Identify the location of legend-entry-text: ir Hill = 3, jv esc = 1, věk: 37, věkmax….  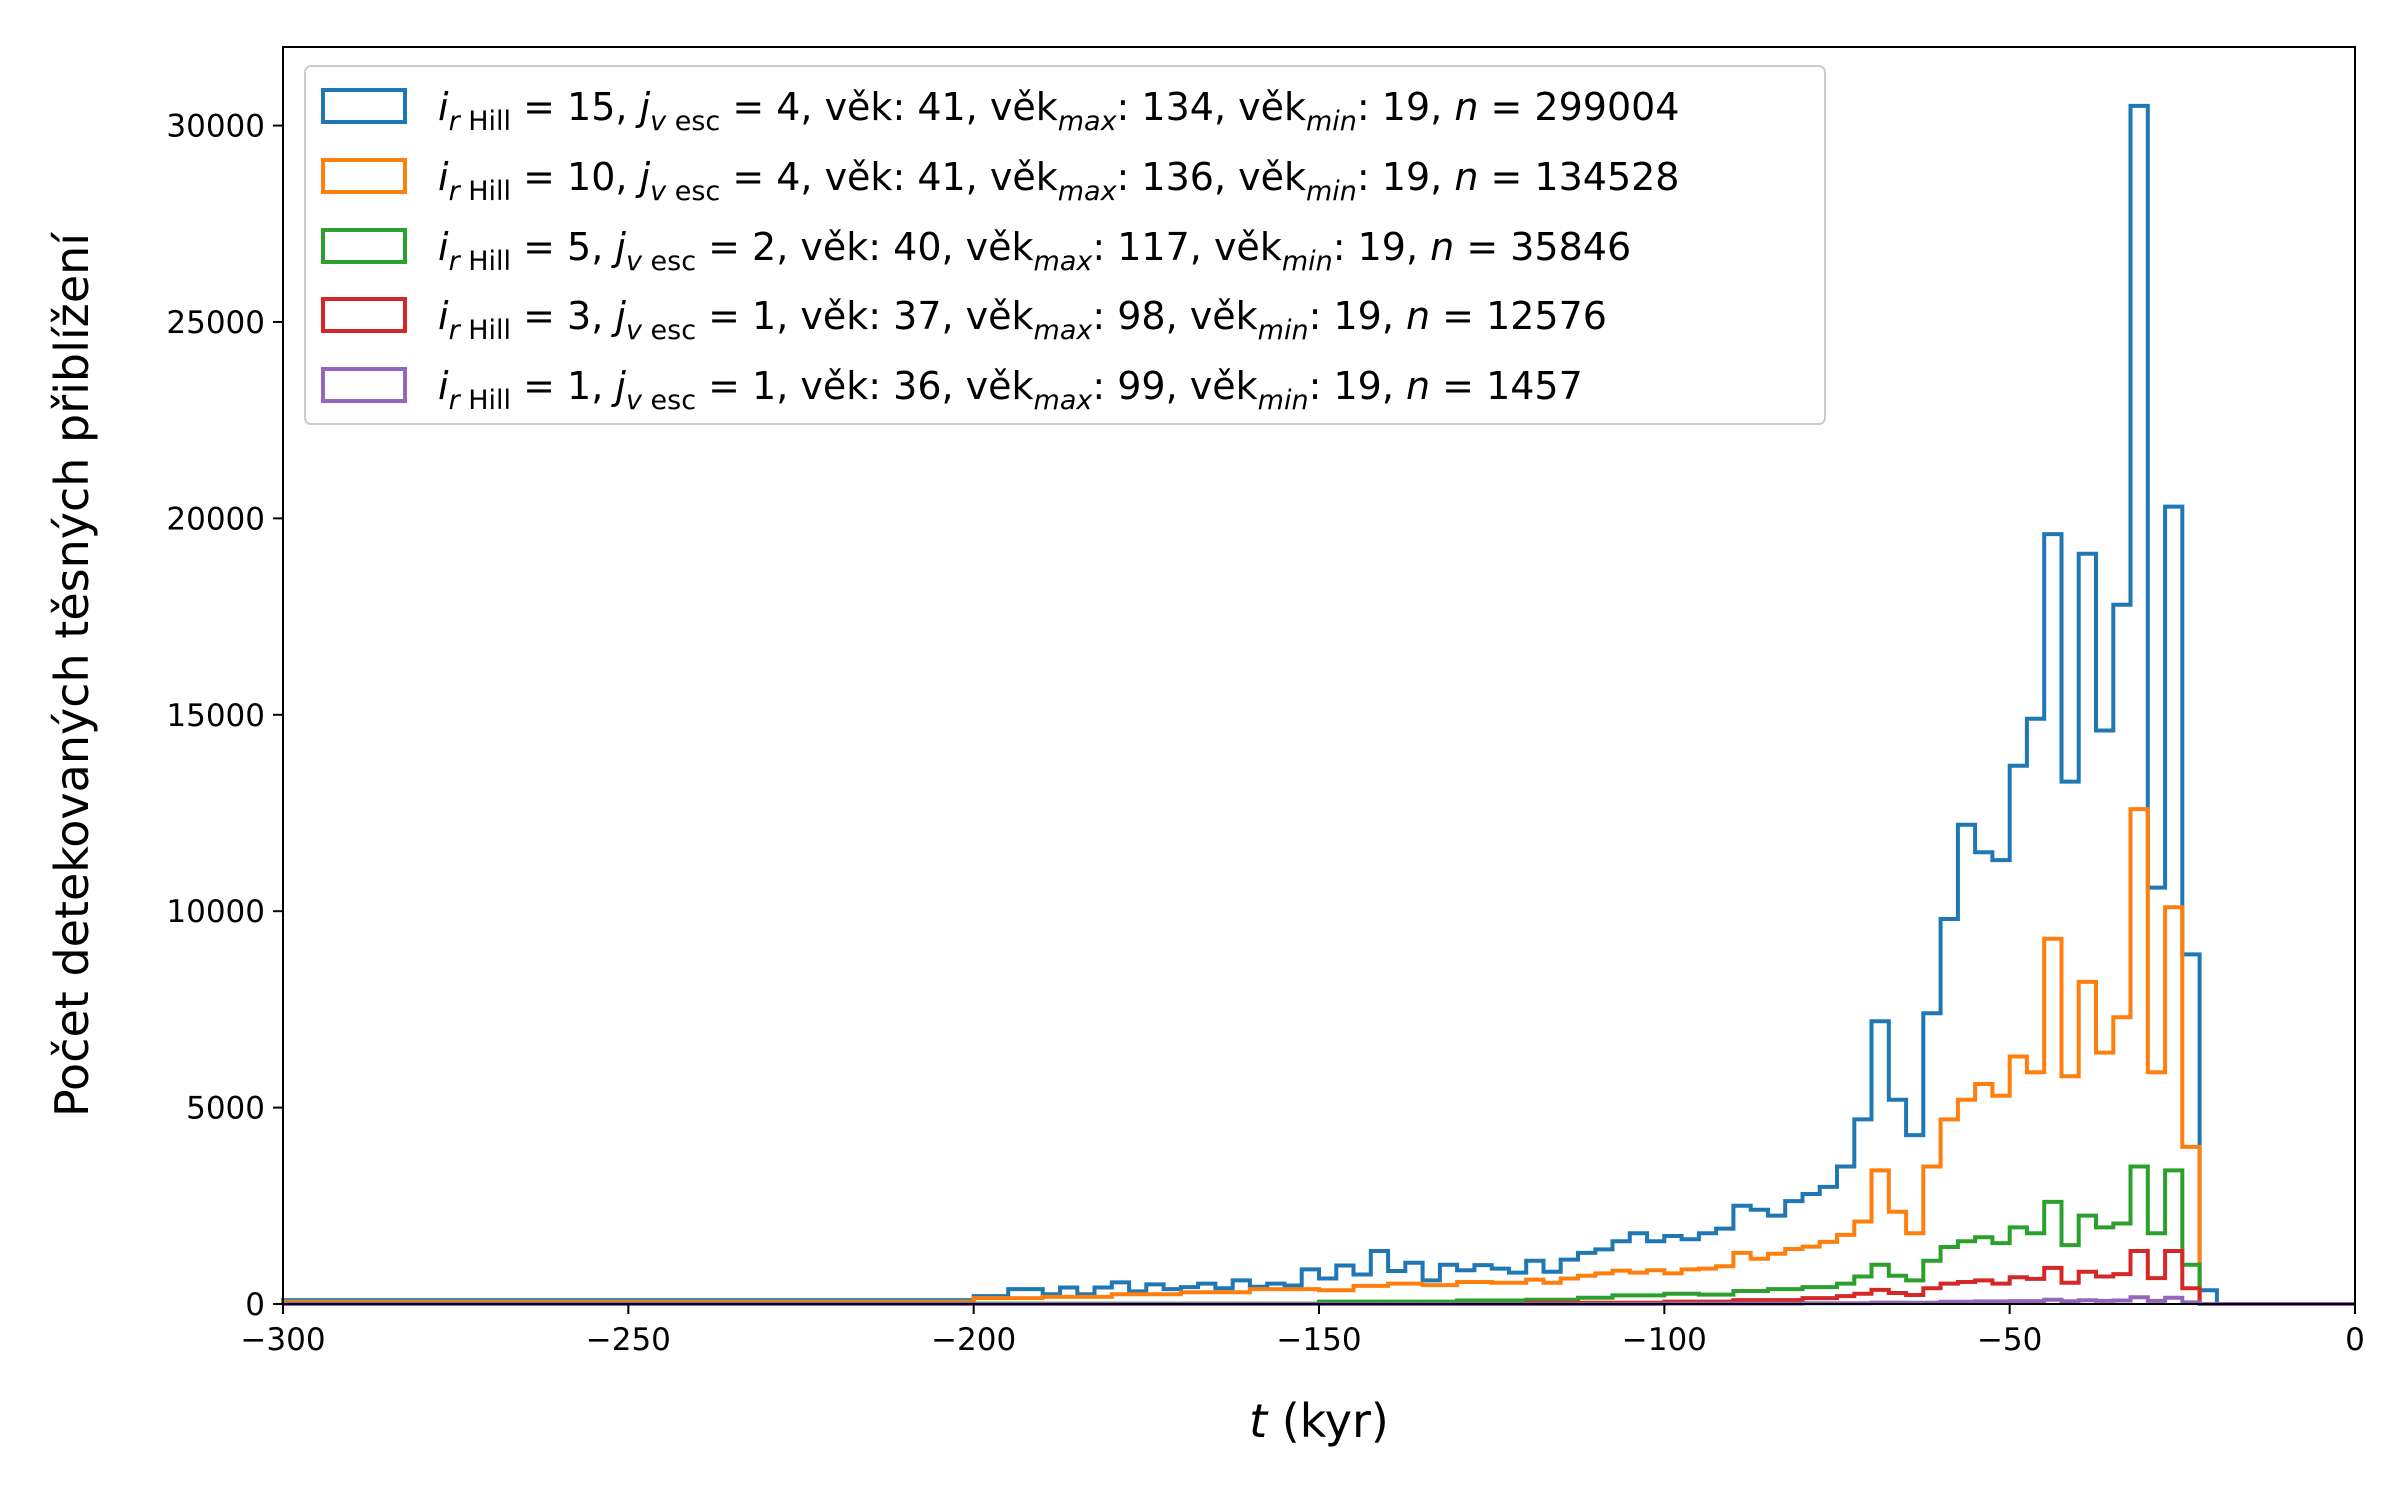
(1022, 320).